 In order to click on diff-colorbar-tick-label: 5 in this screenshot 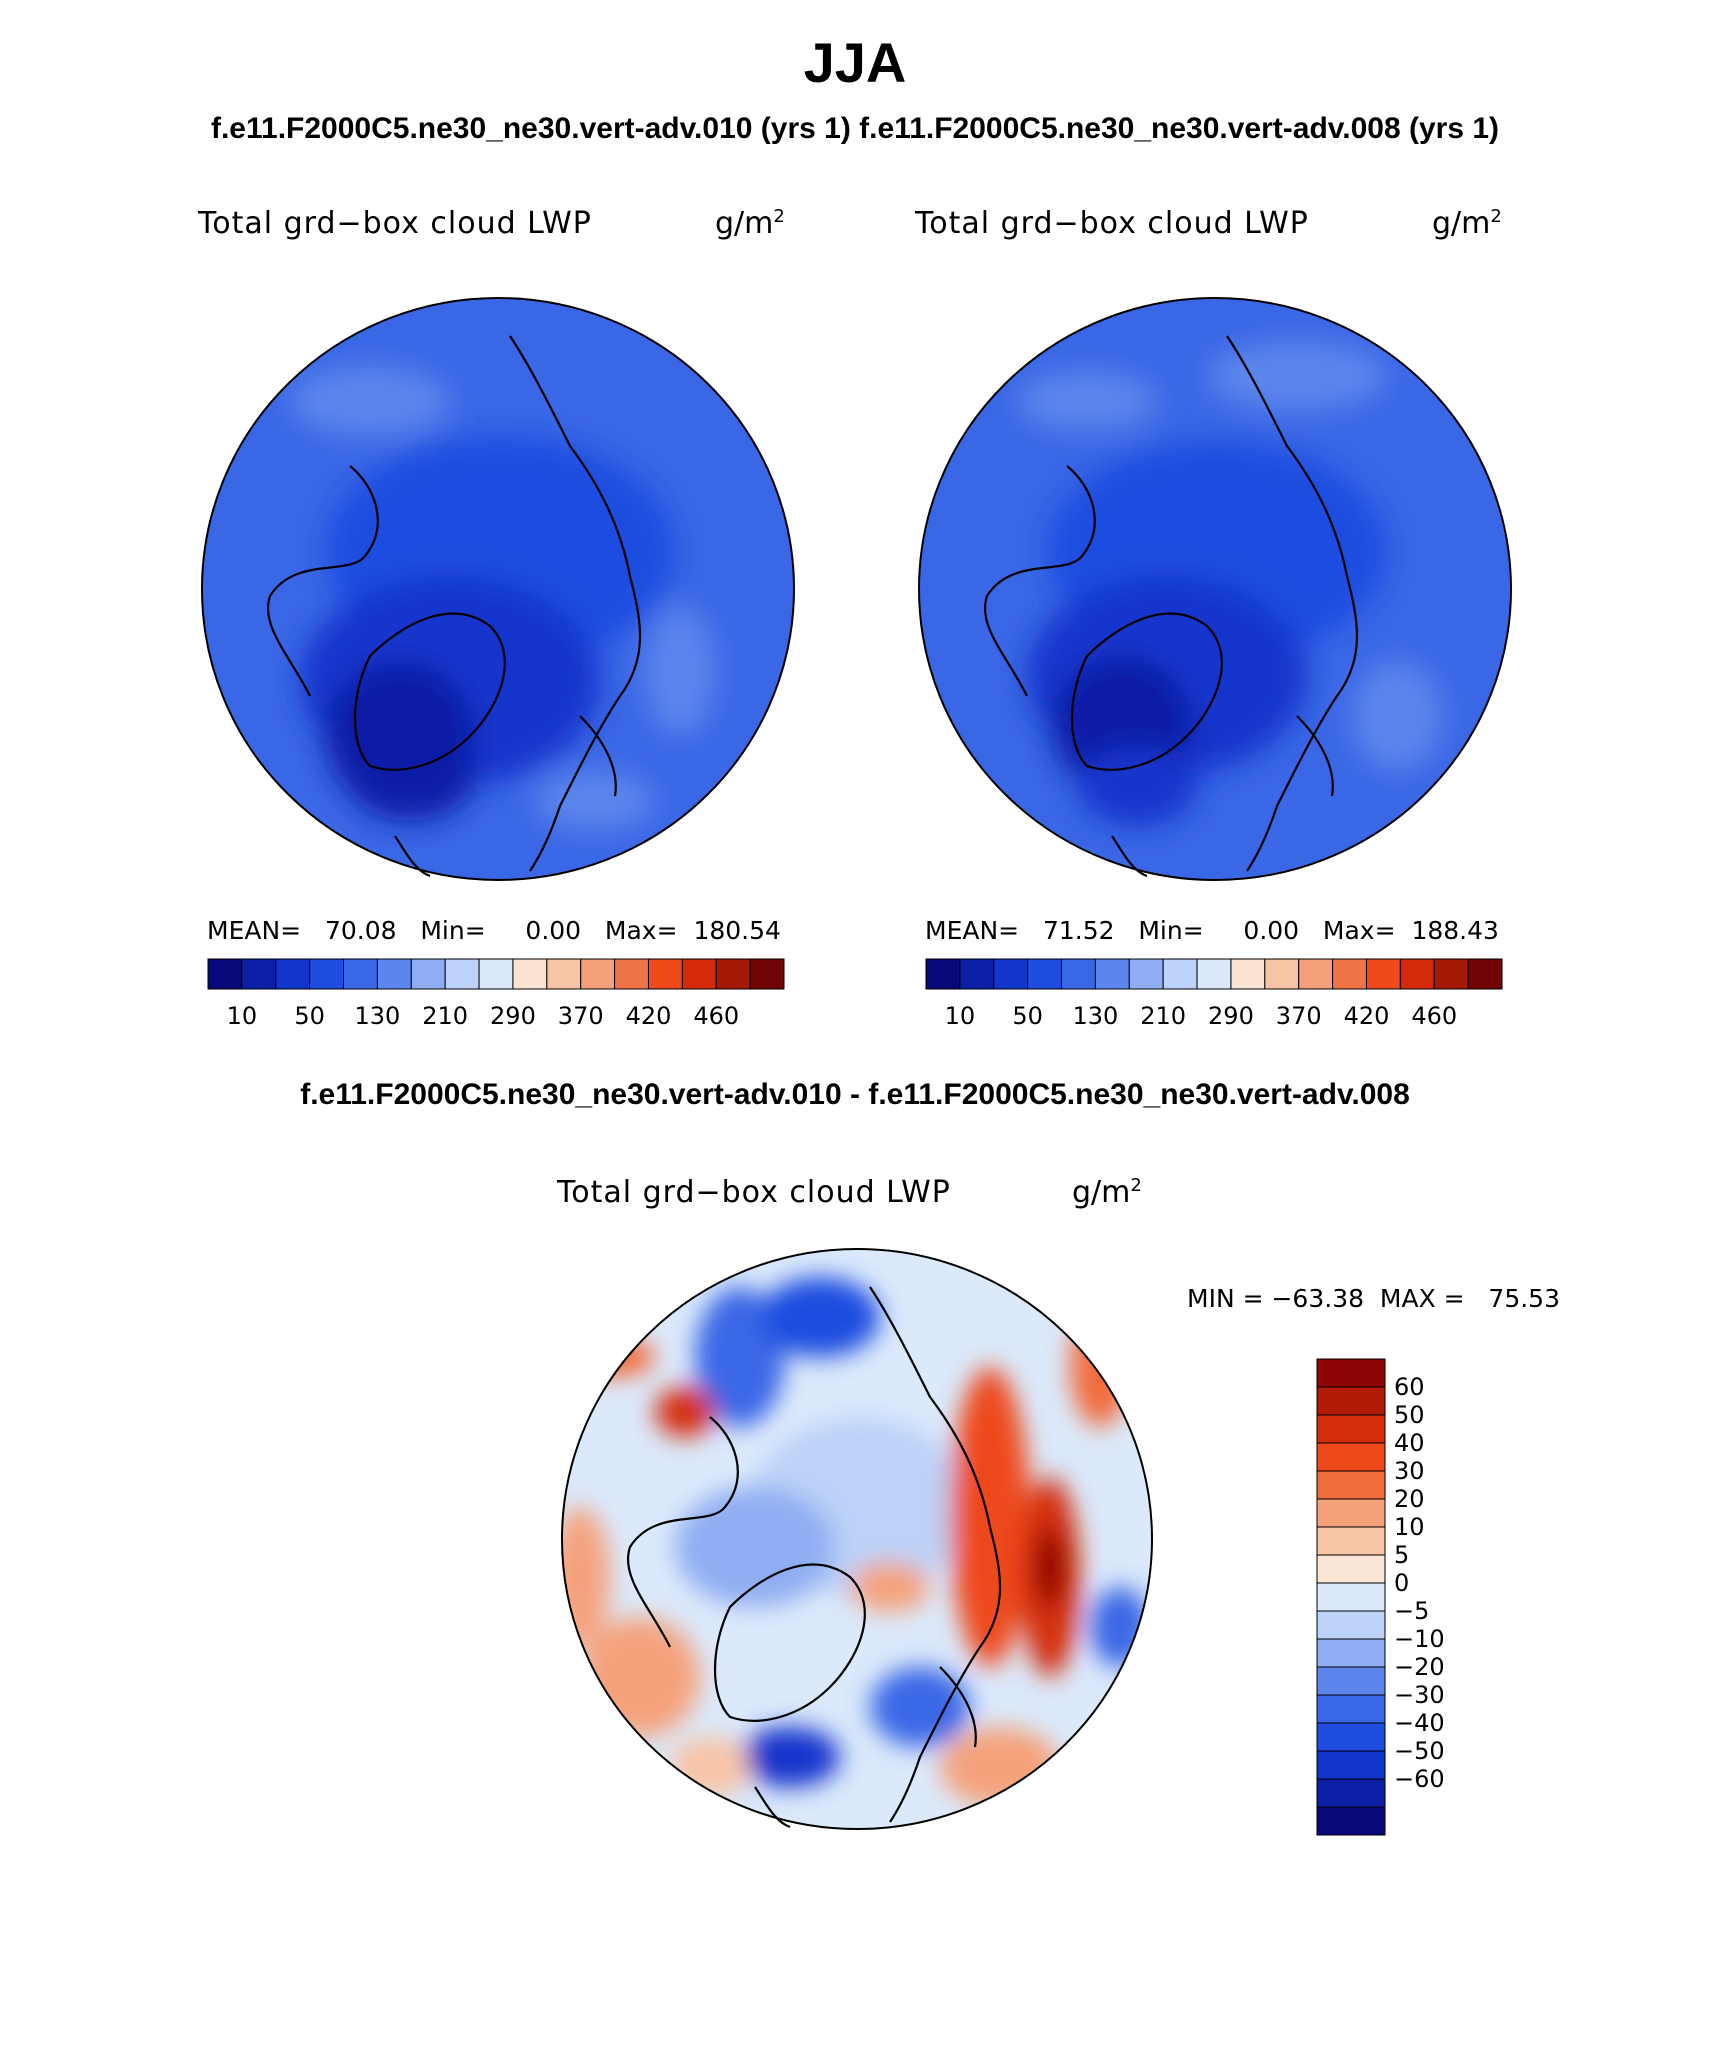, I will do `click(1402, 1555)`.